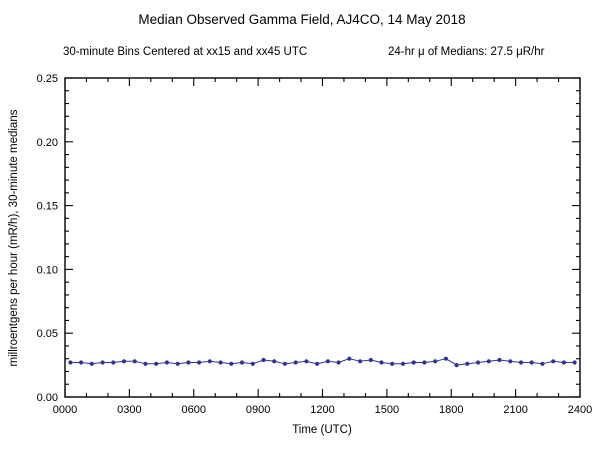 The image size is (600, 462). I want to click on x-tick-label: 0600, so click(194, 410).